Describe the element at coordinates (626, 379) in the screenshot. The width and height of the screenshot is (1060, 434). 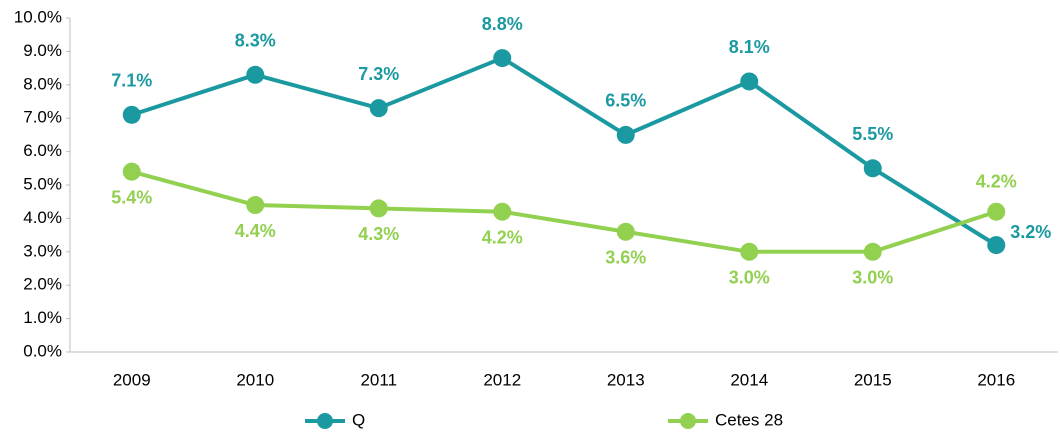
I see `x-tick-label: 2013` at that location.